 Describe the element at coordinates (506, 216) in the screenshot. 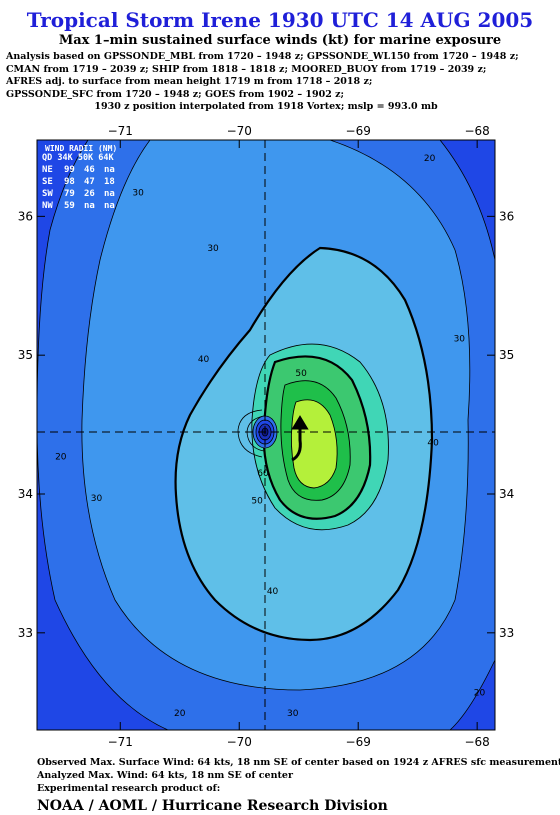

I see `y-tick-label-right: 36` at that location.